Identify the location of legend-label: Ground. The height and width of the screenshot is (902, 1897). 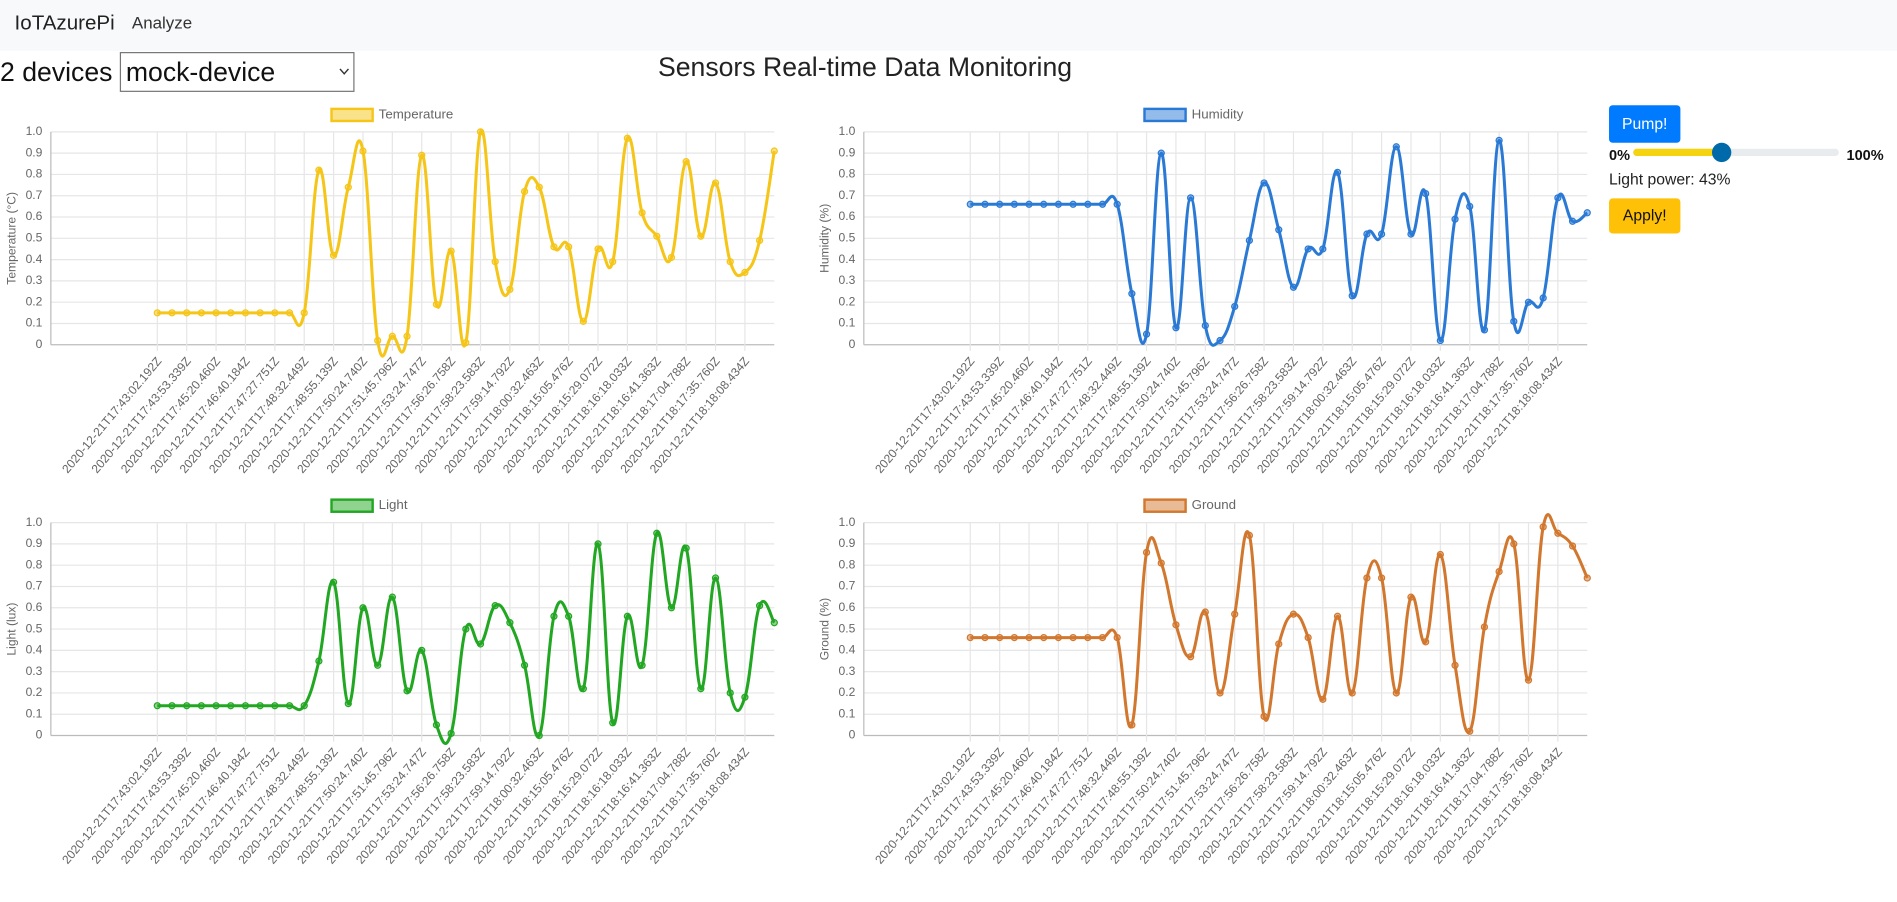
(1214, 504).